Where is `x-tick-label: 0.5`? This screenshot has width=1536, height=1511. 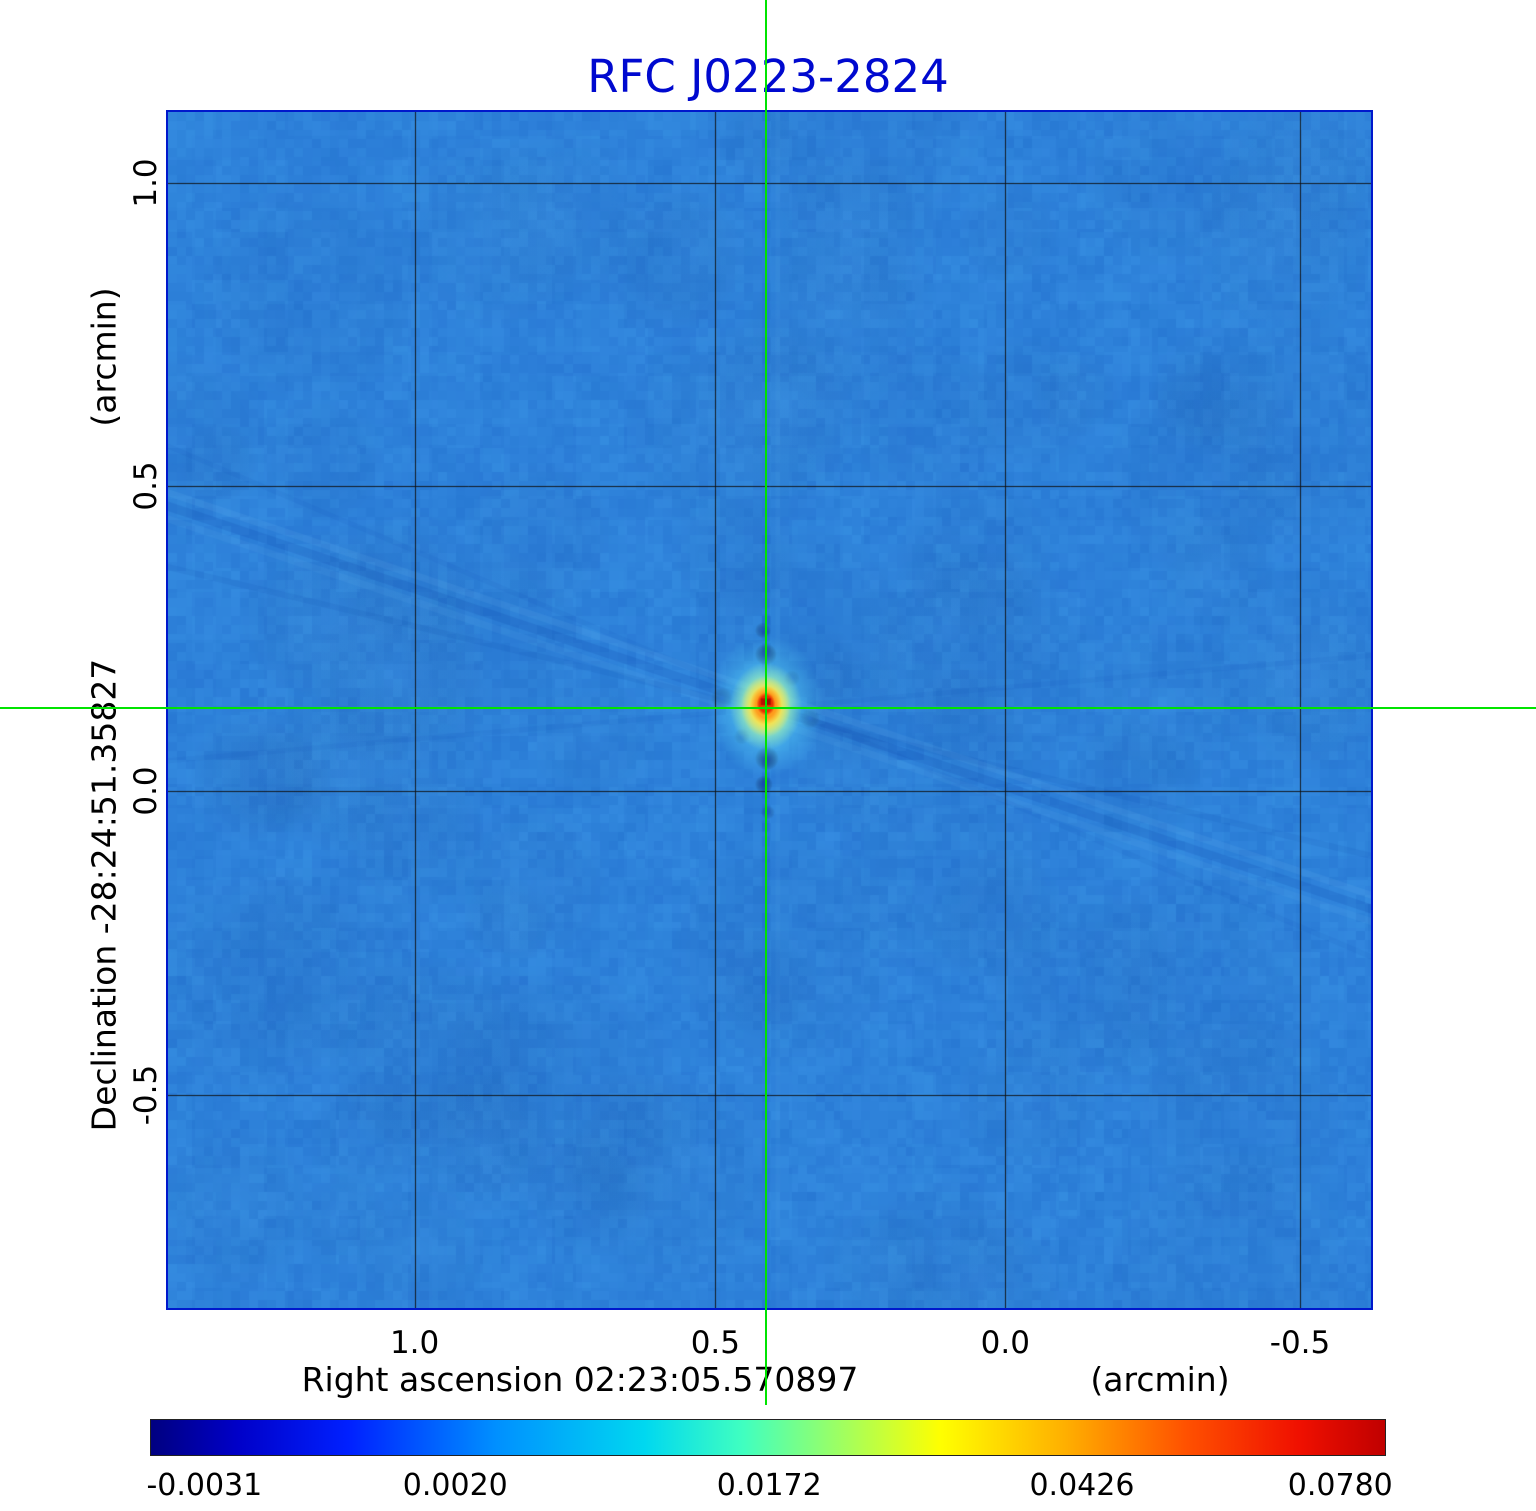 x-tick-label: 0.5 is located at coordinates (715, 1343).